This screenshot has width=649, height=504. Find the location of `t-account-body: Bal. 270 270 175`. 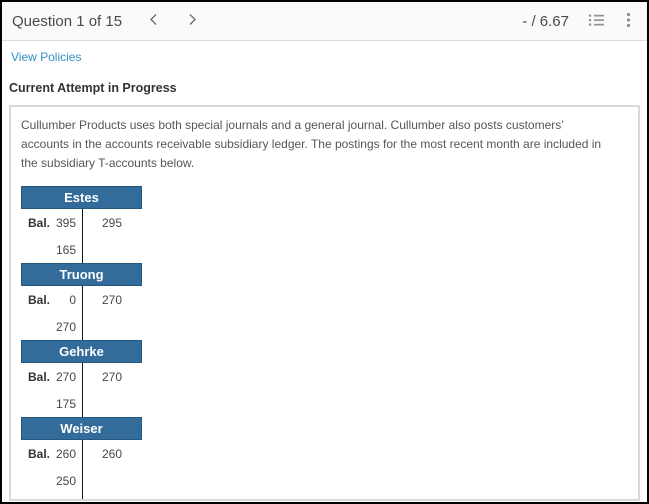

t-account-body: Bal. 270 270 175 is located at coordinates (81, 390).